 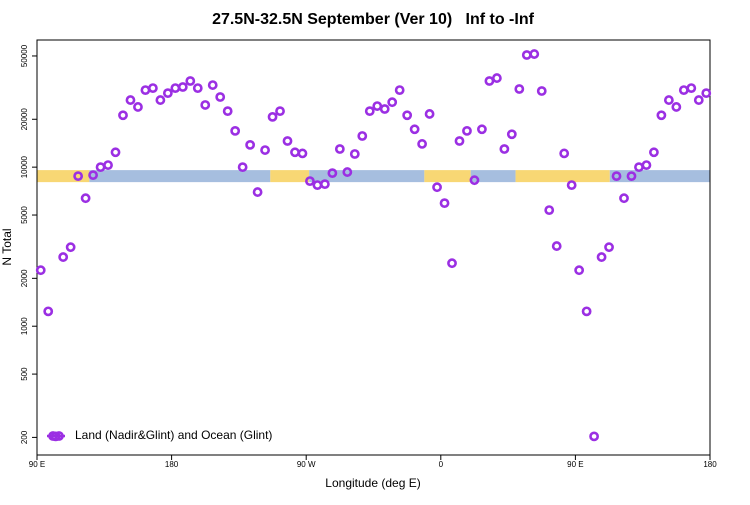 I want to click on x-tick-label: 0, so click(x=441, y=464).